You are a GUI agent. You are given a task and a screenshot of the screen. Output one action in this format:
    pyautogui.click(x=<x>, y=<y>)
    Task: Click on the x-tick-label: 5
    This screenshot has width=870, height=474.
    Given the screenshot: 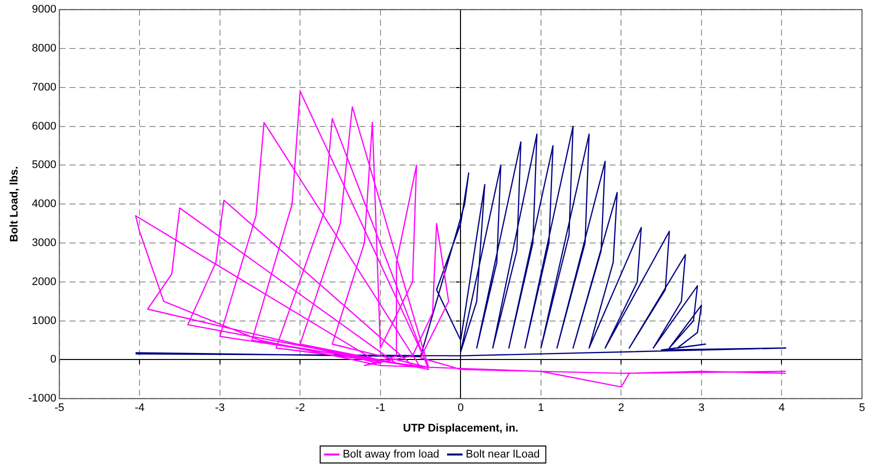 What is the action you would take?
    pyautogui.click(x=862, y=408)
    